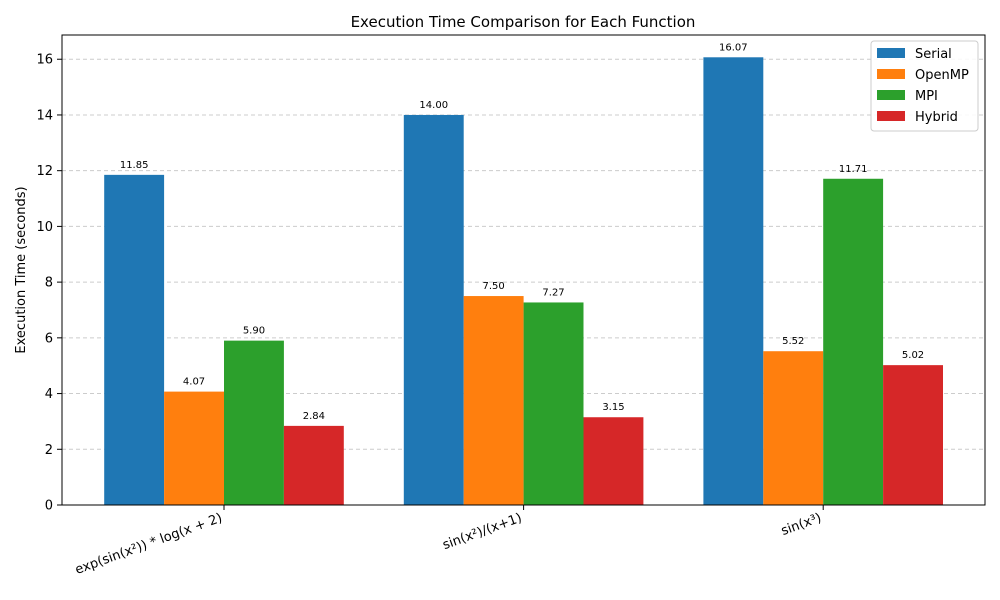 This screenshot has height=600, width=1000. I want to click on data-label: 7.50, so click(494, 286).